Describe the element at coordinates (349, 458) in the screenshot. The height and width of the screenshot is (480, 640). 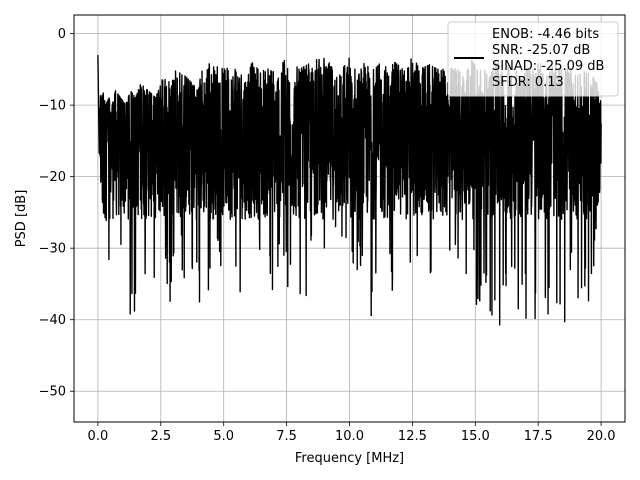
I see `x-axis-title: Frequency [MHz]` at that location.